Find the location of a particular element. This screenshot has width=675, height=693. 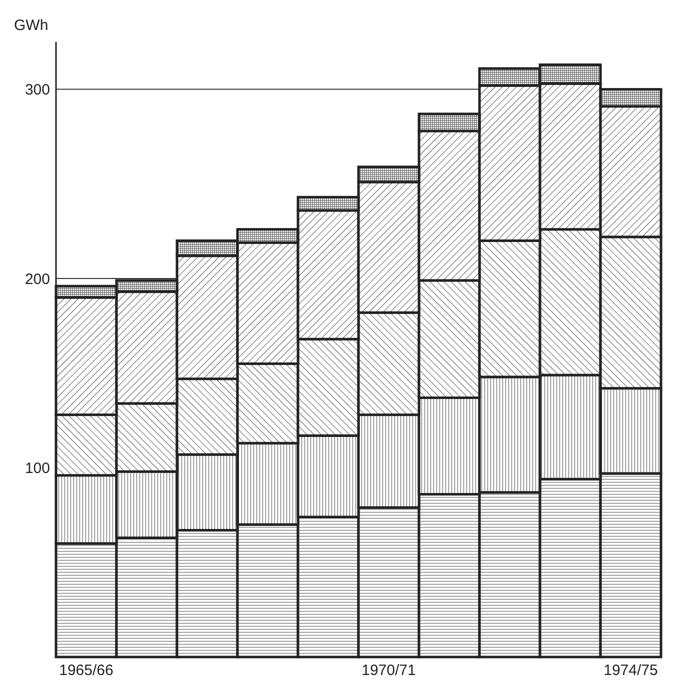

y-tick-label: 100 is located at coordinates (37, 469).